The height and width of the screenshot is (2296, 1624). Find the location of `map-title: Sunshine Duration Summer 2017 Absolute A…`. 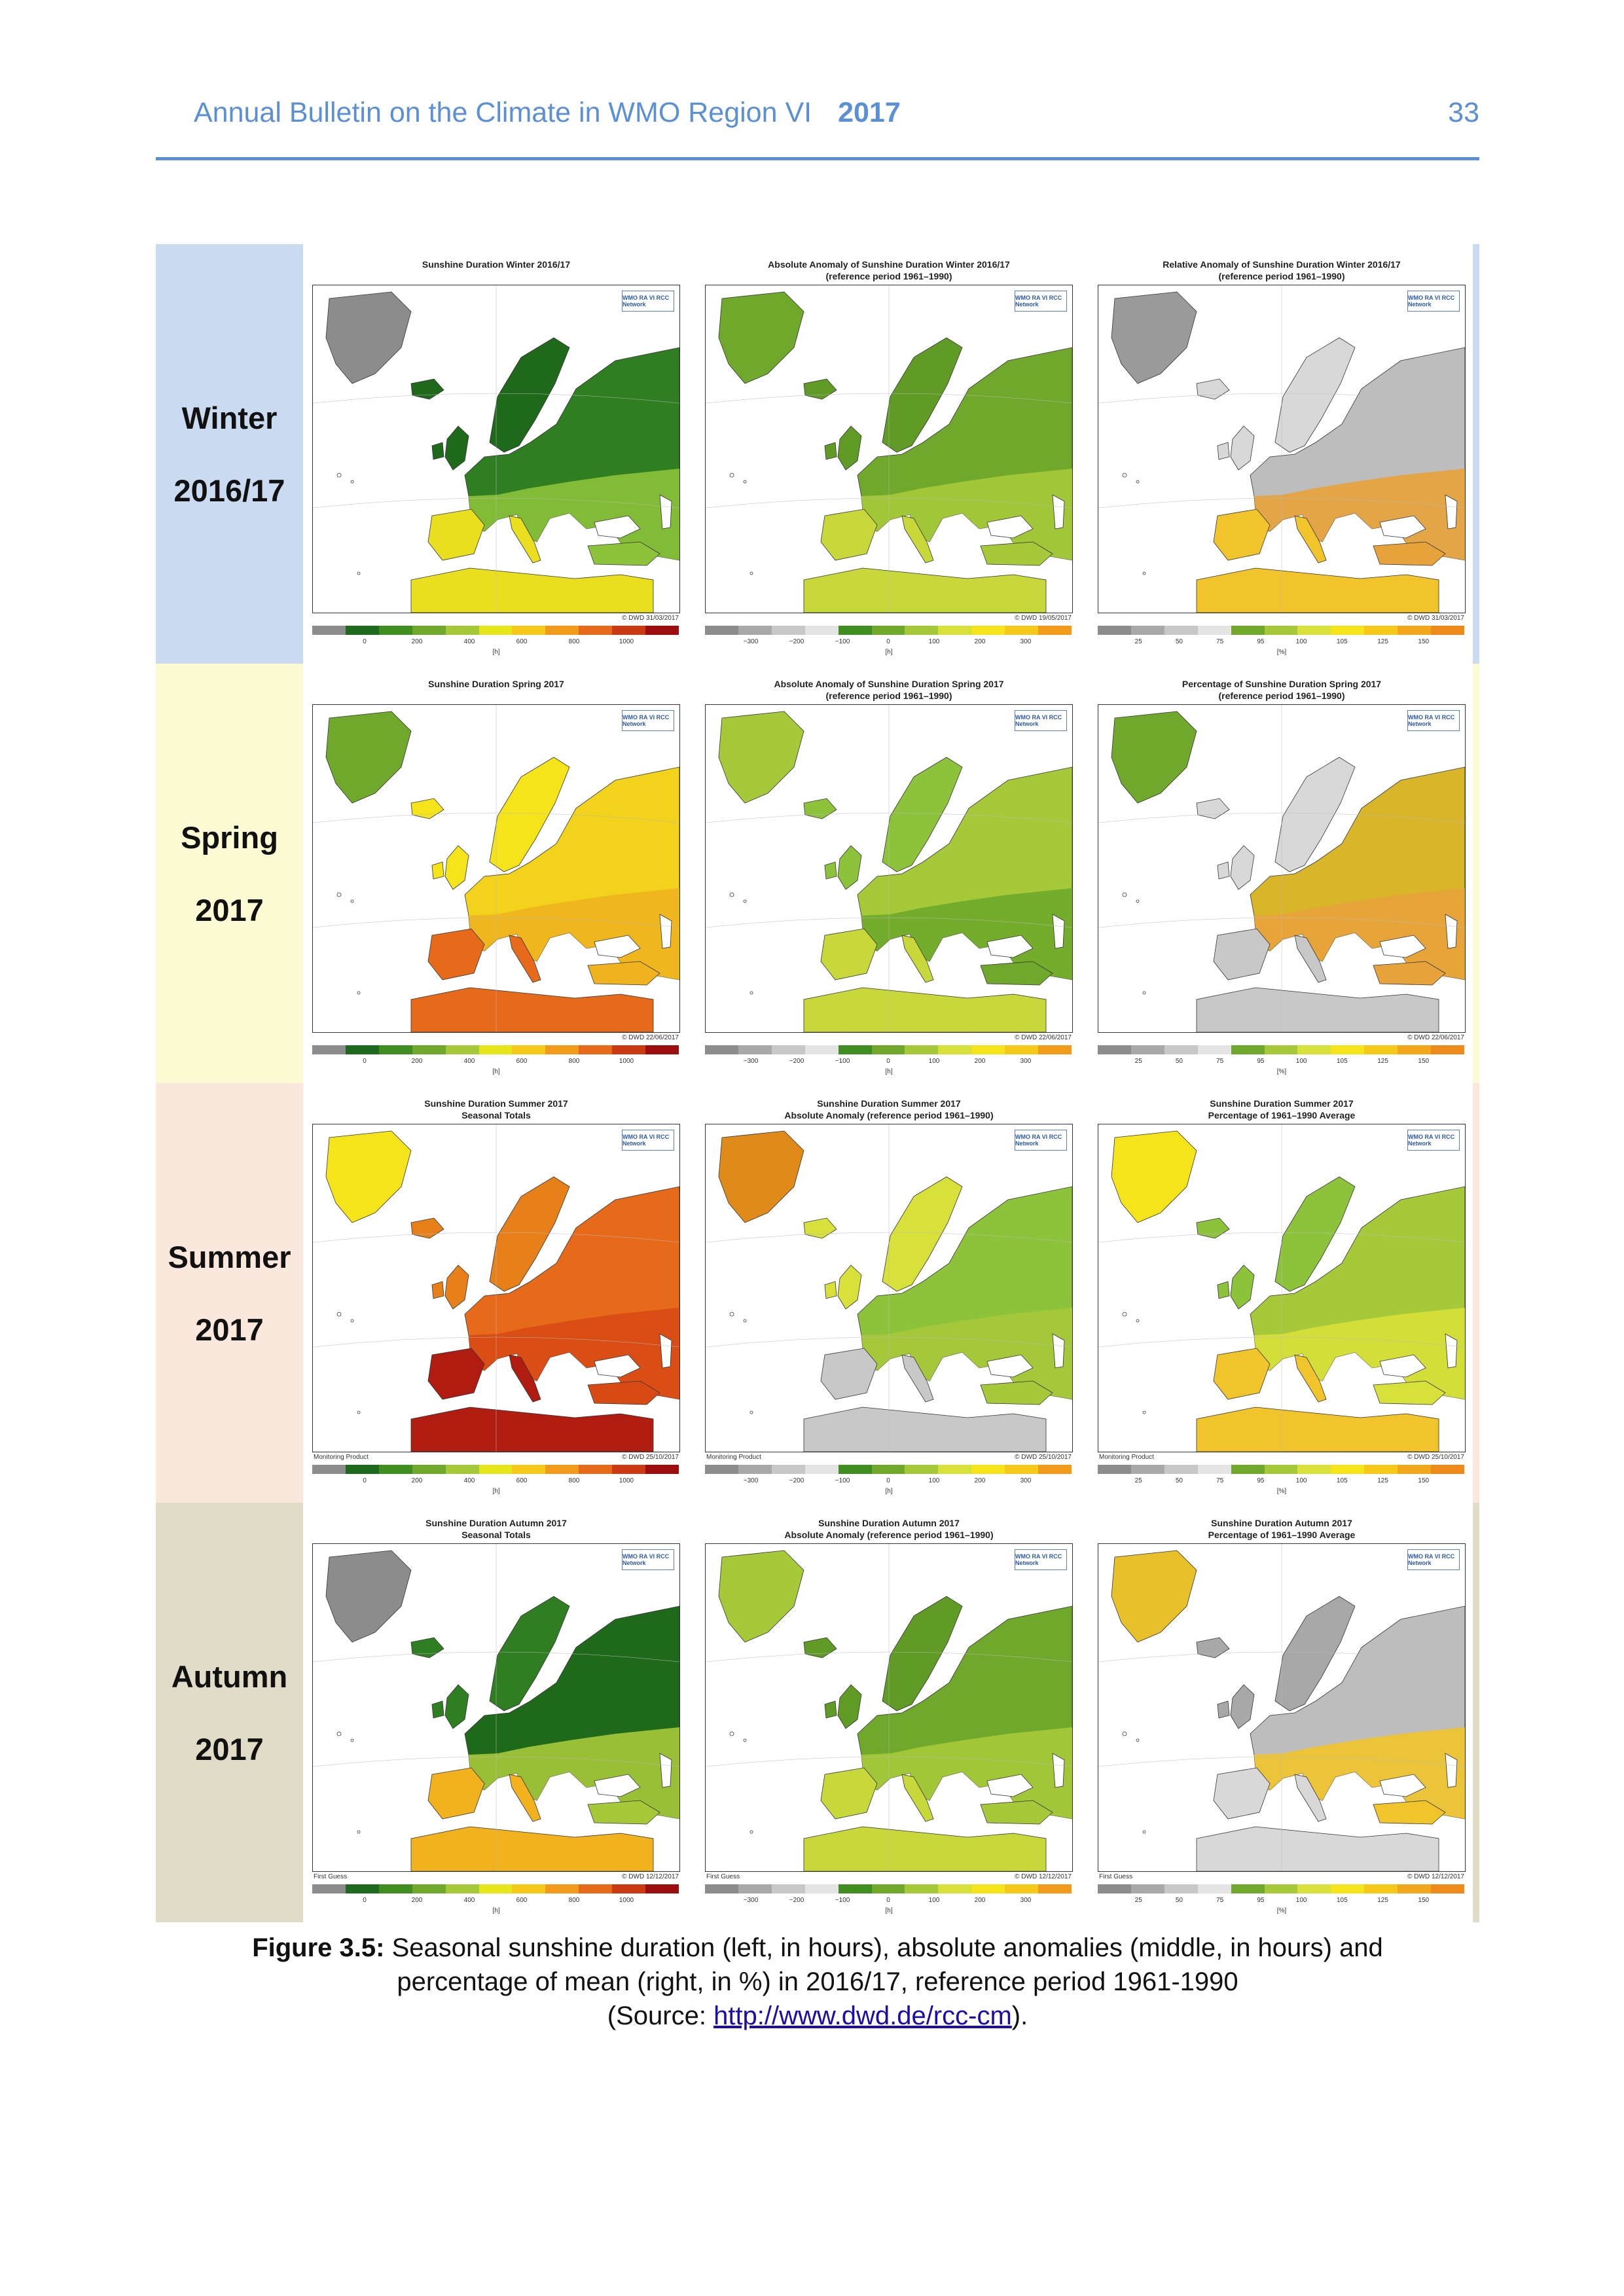

map-title: Sunshine Duration Summer 2017 Absolute A… is located at coordinates (889, 1109).